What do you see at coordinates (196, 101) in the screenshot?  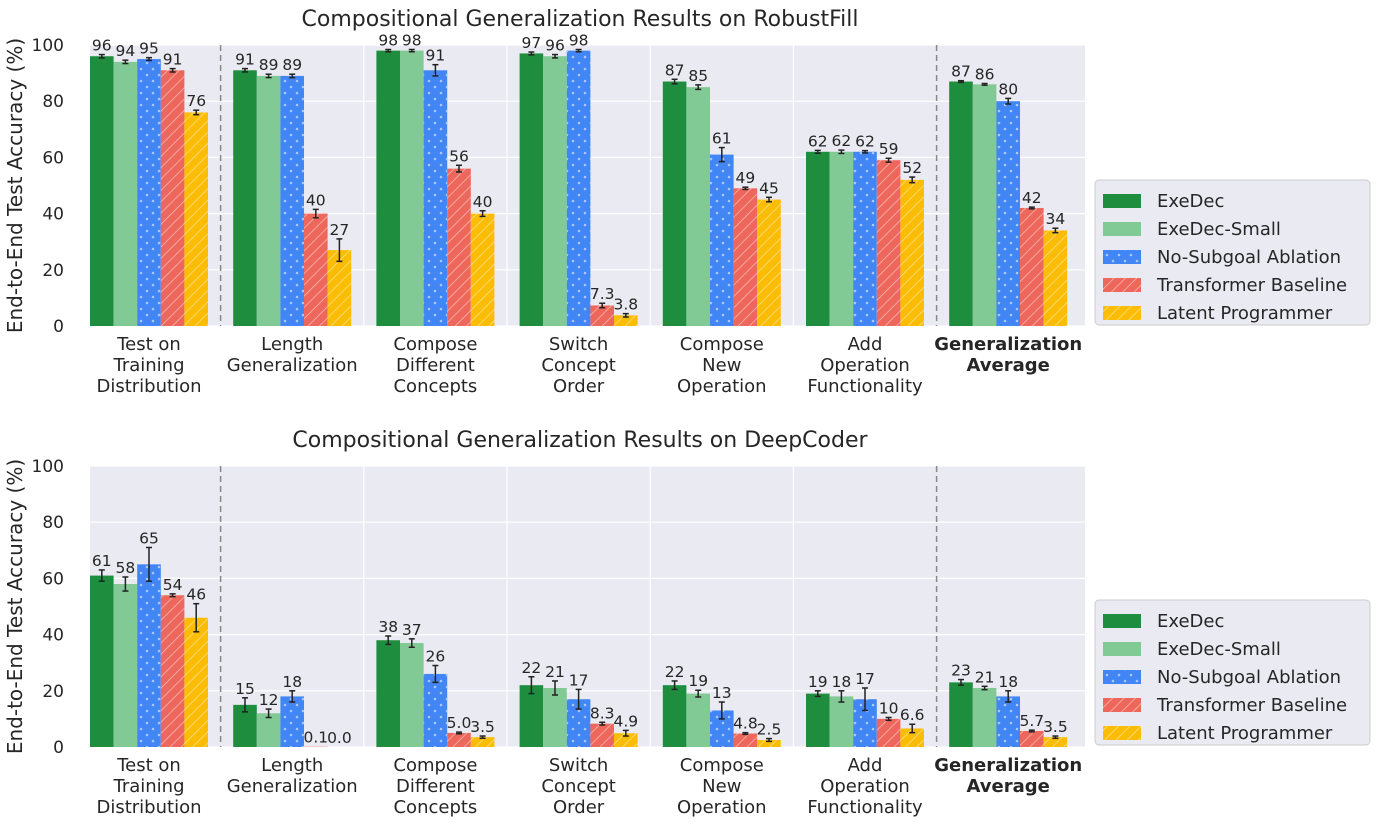 I see `data-label: 76` at bounding box center [196, 101].